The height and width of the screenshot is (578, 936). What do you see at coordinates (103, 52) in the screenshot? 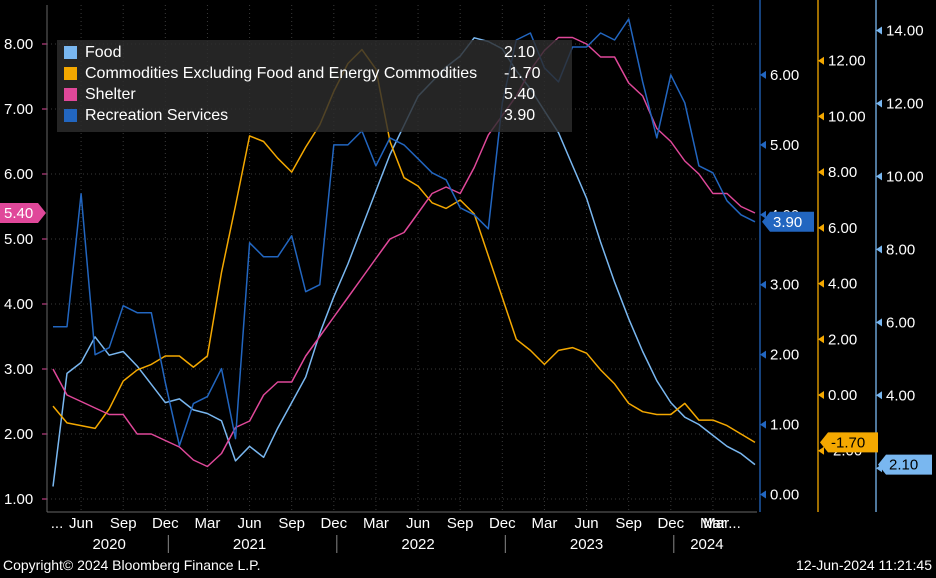
I see `legend-label-food: Food` at bounding box center [103, 52].